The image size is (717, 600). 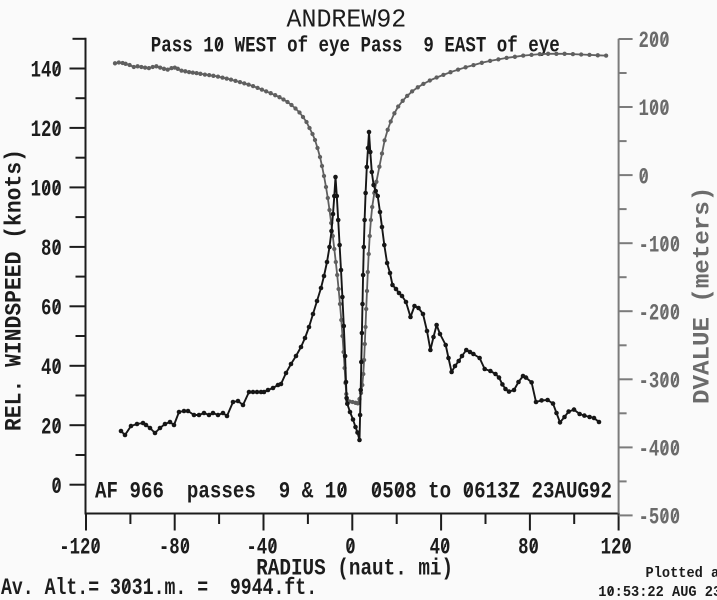 I want to click on svg-text: 60, so click(x=51, y=309).